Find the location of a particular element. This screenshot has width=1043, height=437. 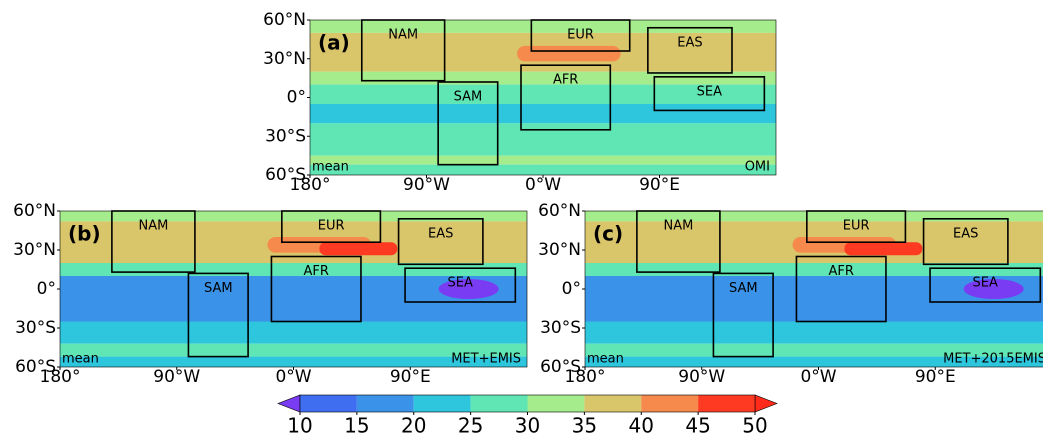

colorbar-tick-label: 50 is located at coordinates (754, 425).